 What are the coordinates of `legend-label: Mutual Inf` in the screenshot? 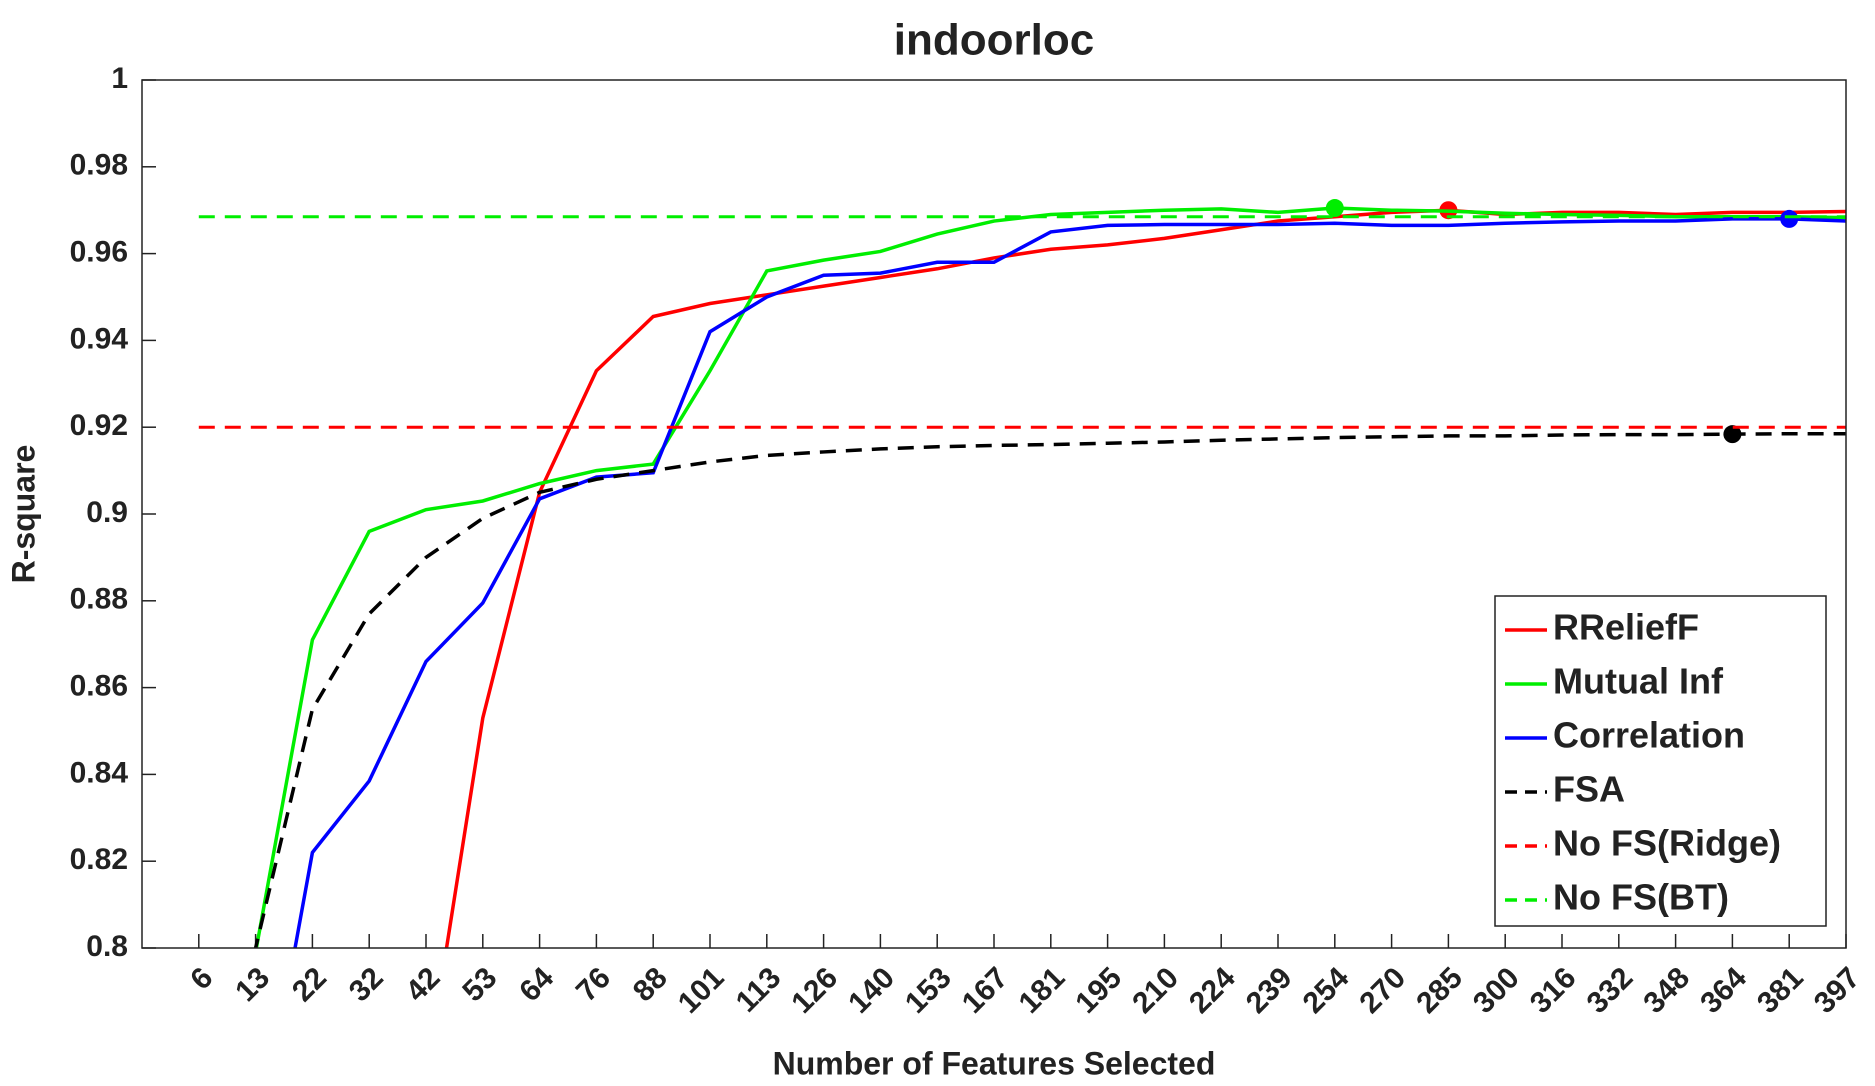 It's located at (1638, 681).